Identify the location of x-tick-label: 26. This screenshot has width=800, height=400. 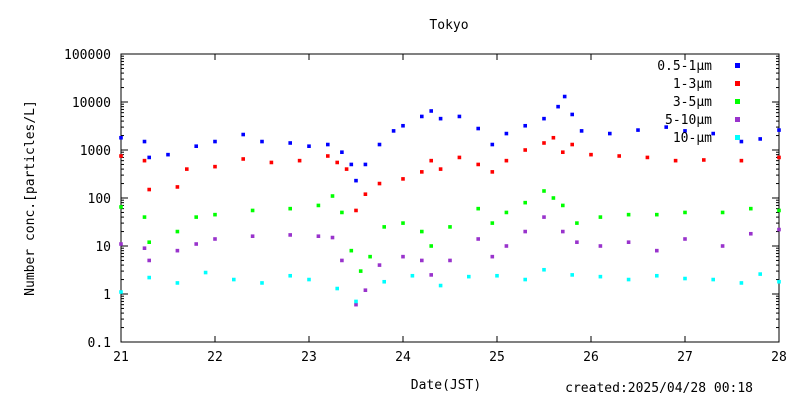
(591, 357).